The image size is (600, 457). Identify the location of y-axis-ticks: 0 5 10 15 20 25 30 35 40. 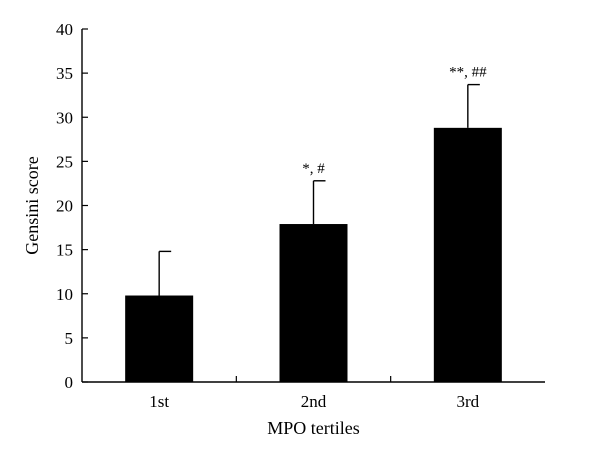
(72, 206).